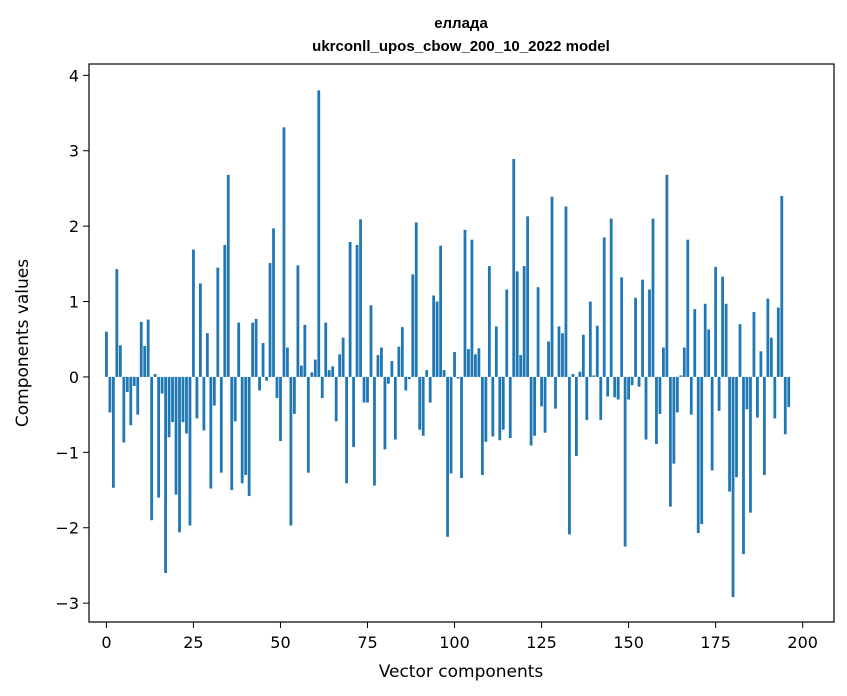  What do you see at coordinates (67, 452) in the screenshot?
I see `y-tick-label: −1` at bounding box center [67, 452].